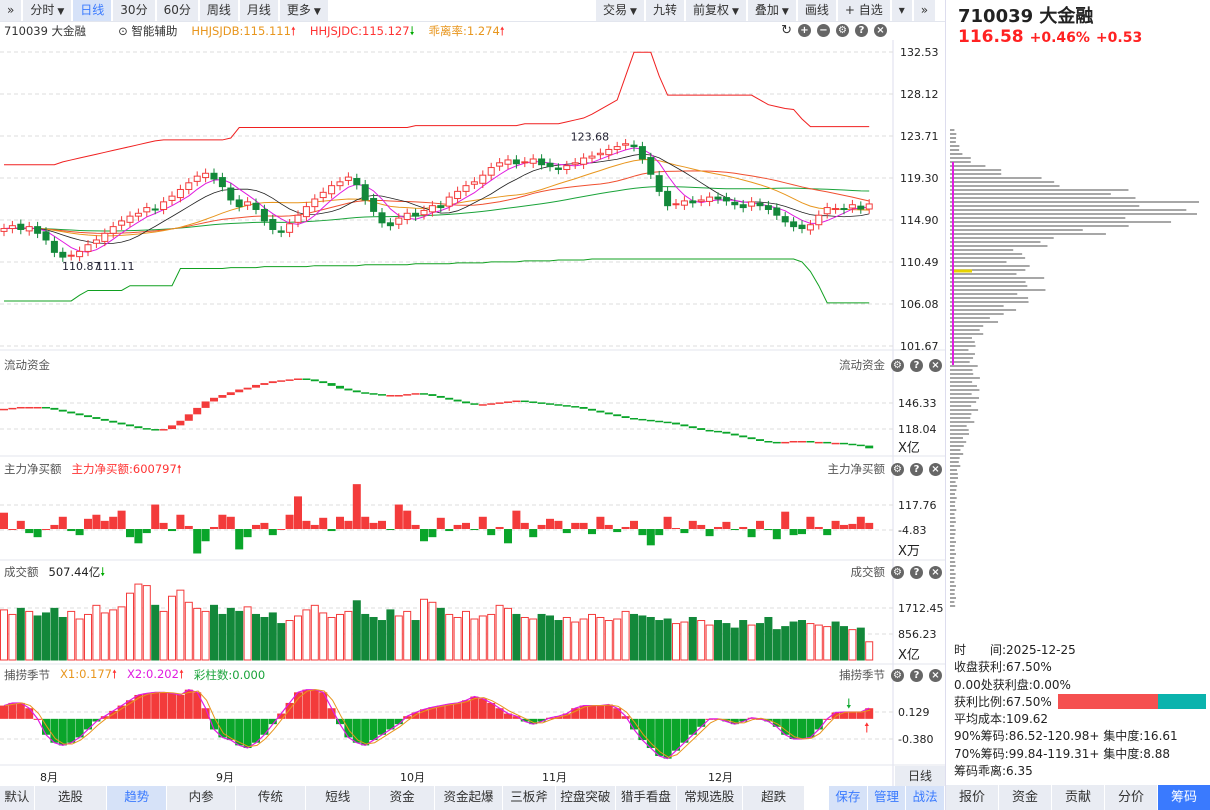  I want to click on toolbar-button: ▾, so click(901, 10).